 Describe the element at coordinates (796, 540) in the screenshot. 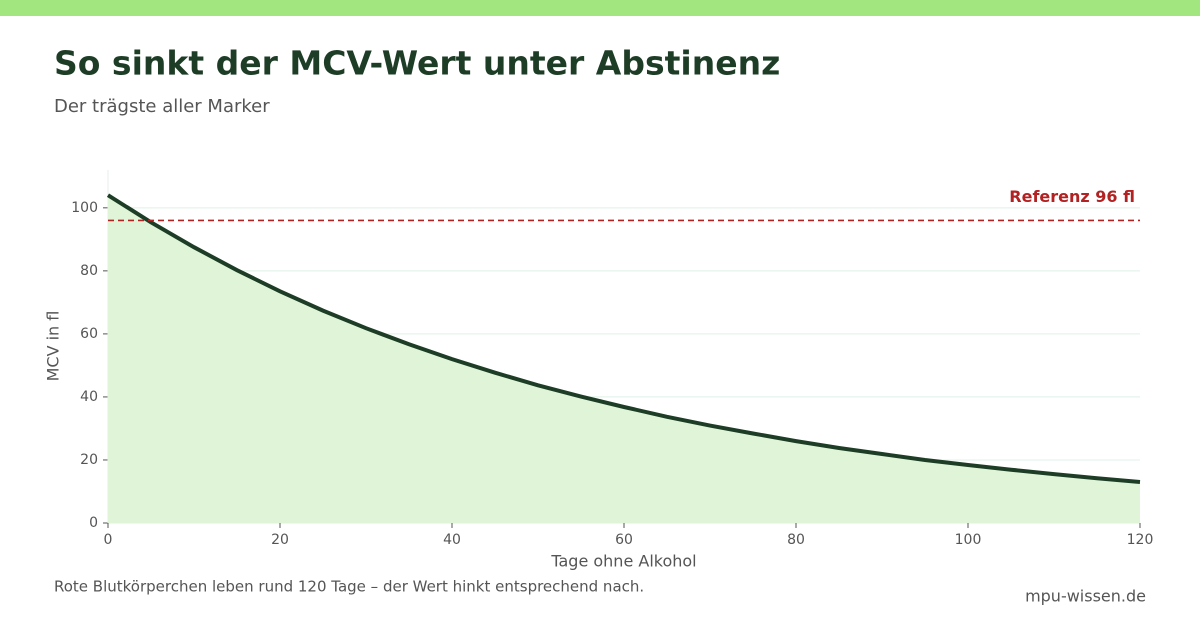

I see `x-tick-label: 80` at that location.